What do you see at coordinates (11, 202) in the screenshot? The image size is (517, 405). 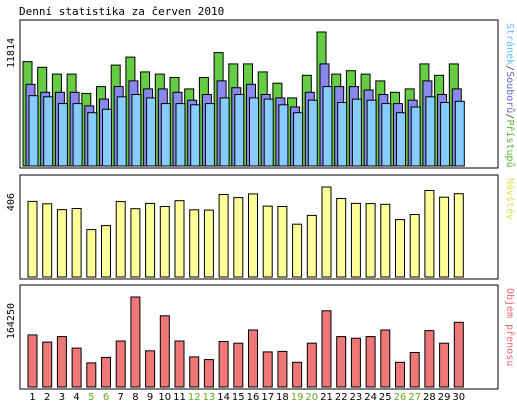 I see `panel-2-ymax-label: 406` at bounding box center [11, 202].